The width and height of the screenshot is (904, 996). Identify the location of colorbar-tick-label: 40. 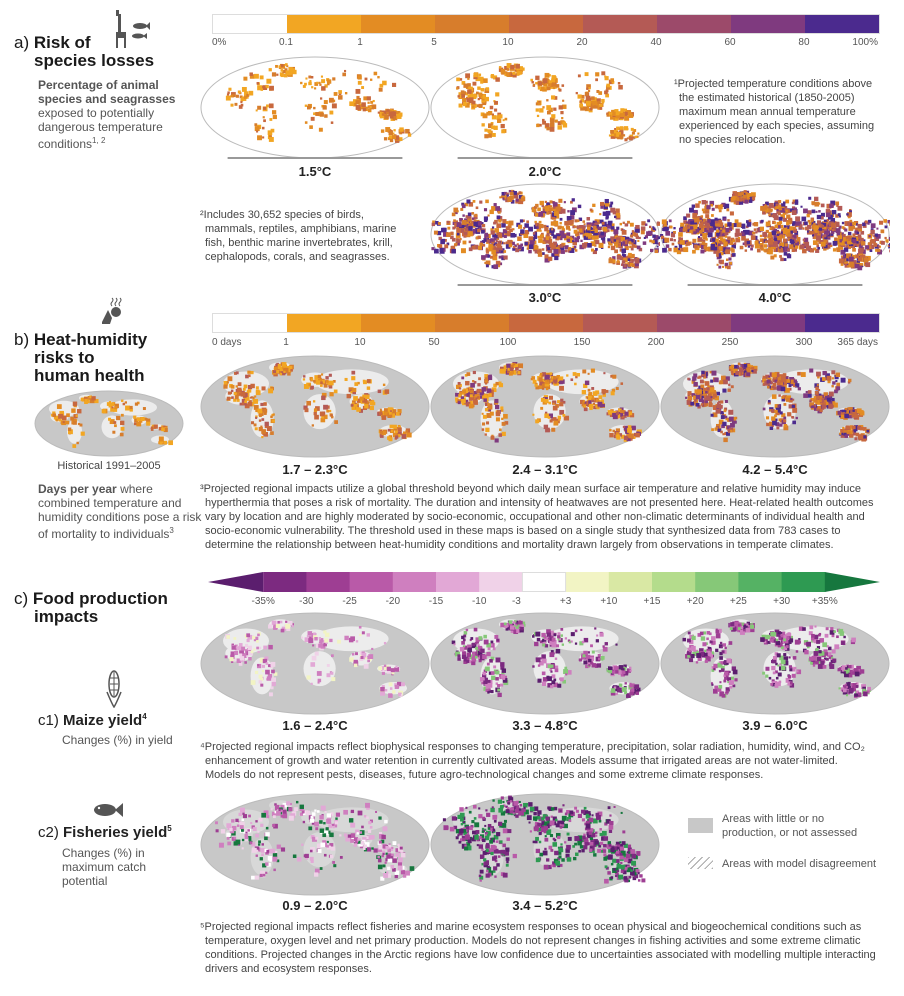
(656, 42).